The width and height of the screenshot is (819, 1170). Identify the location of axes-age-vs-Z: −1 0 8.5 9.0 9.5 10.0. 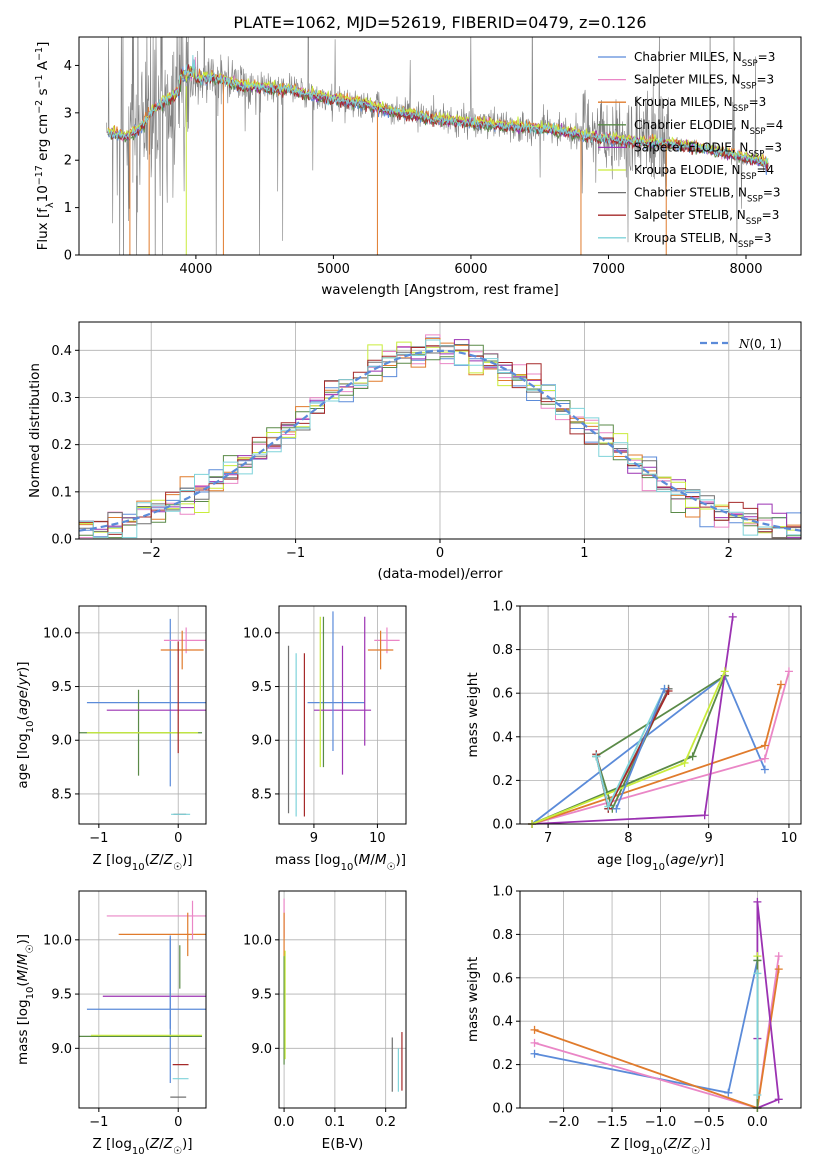
(124, 726).